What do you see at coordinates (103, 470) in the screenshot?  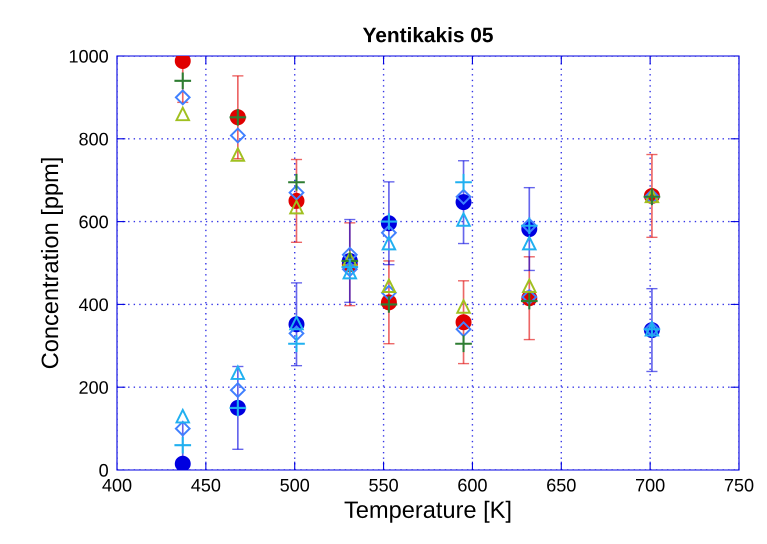 I see `y-tick-label: 0` at bounding box center [103, 470].